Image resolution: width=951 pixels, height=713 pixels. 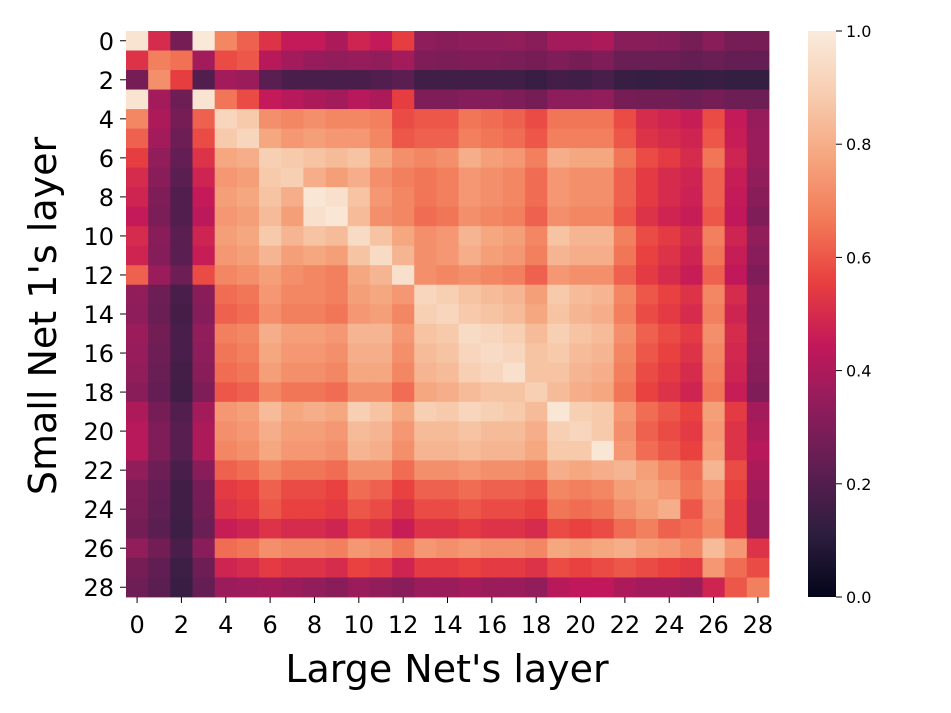 I want to click on x-tick-label: 8, so click(x=314, y=625).